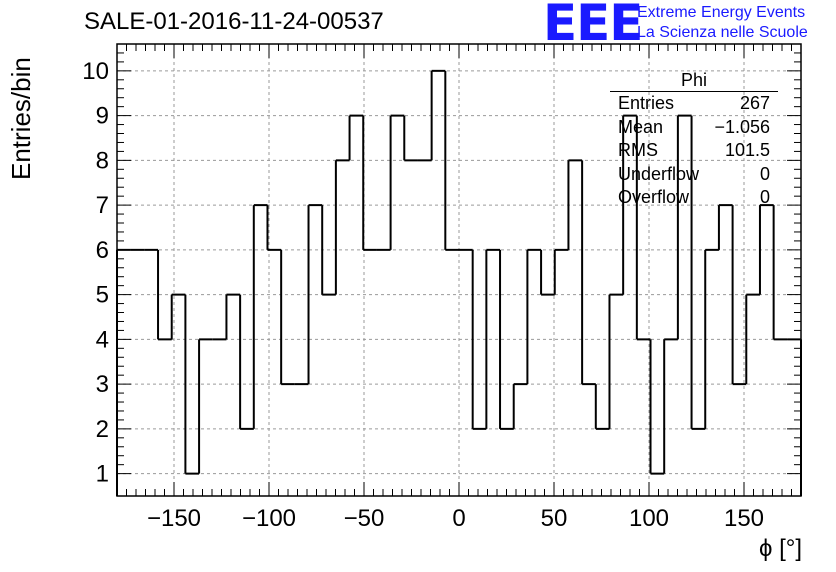 Image resolution: width=836 pixels, height=572 pixels. Describe the element at coordinates (638, 150) in the screenshot. I see `stats-label: RMS` at that location.